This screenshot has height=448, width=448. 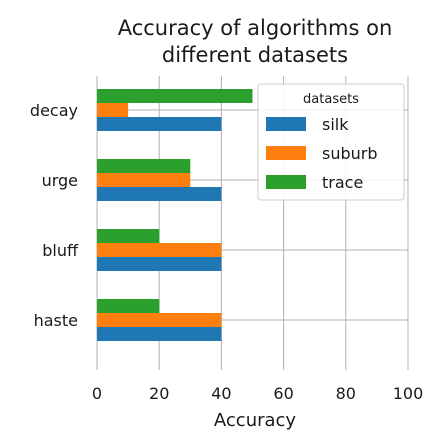 I want to click on bar-suburb-bluff, so click(x=159, y=250).